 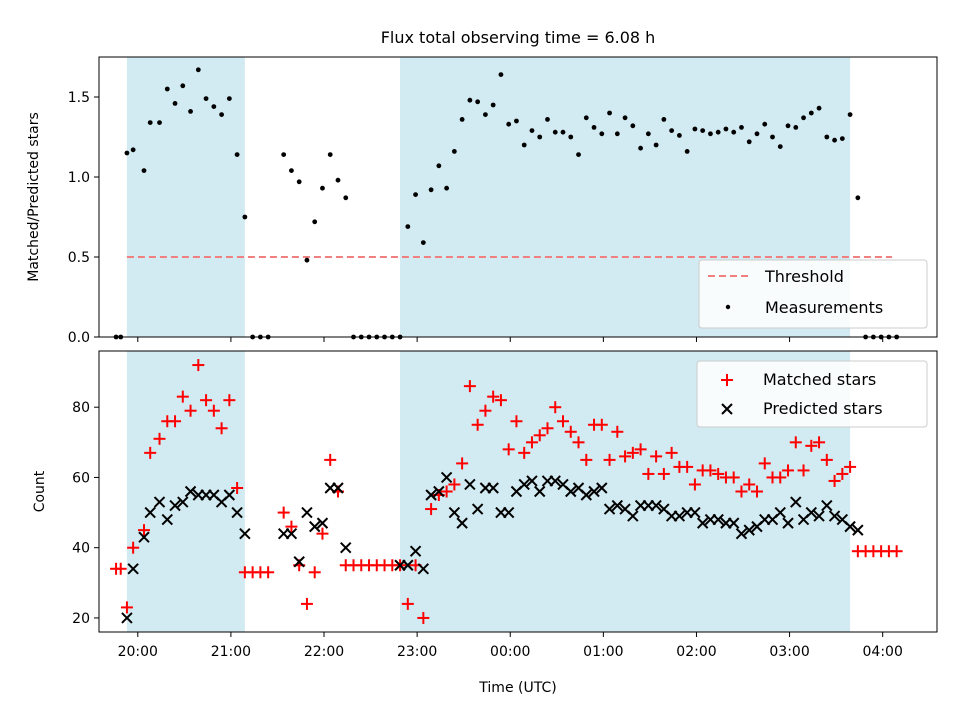 What do you see at coordinates (789, 652) in the screenshot?
I see `x-tick-label: 03:00` at bounding box center [789, 652].